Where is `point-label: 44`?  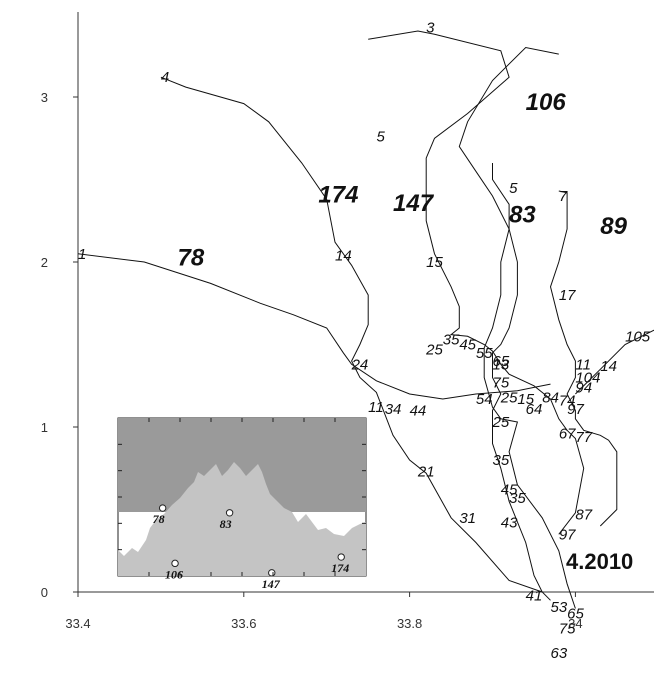
point-label: 44 is located at coordinates (418, 411).